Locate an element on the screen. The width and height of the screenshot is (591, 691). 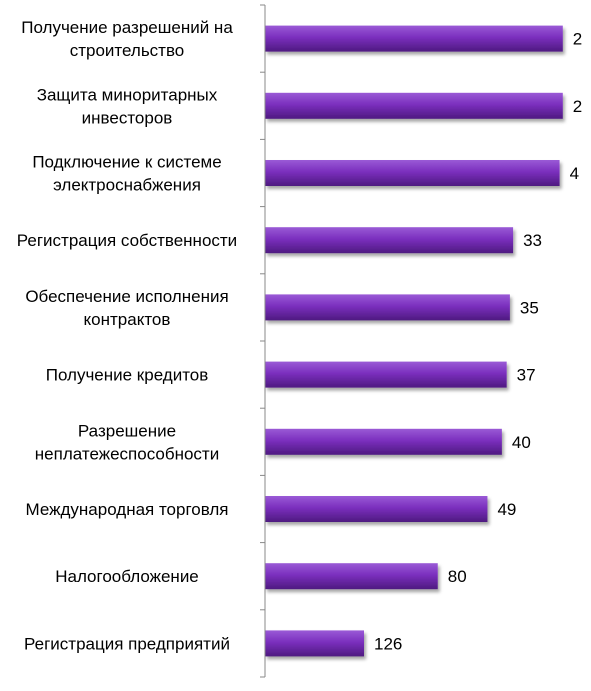
data-label: 80 is located at coordinates (457, 576).